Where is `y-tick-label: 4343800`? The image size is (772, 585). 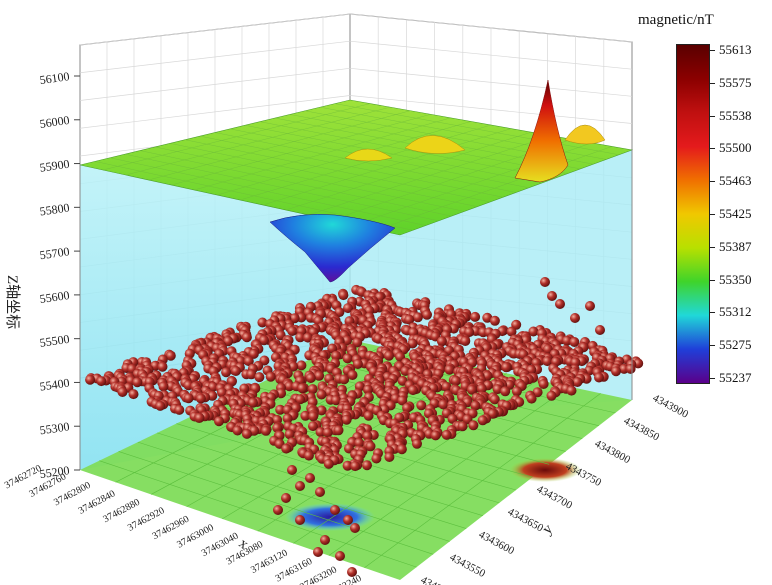
y-tick-label: 4343800 is located at coordinates (613, 452).